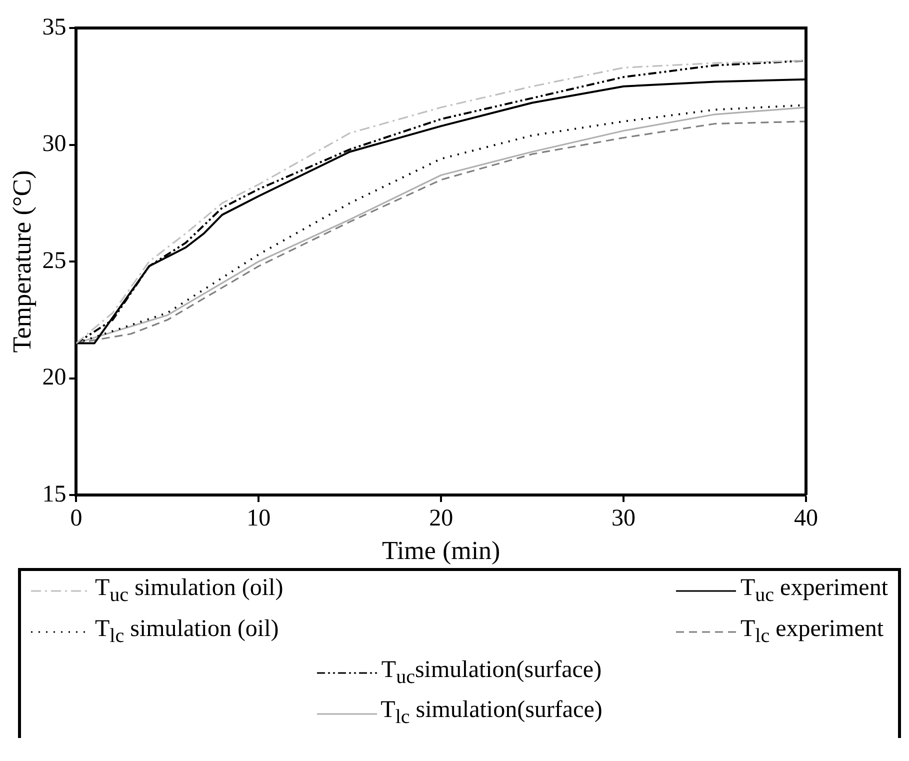  Describe the element at coordinates (806, 519) in the screenshot. I see `x-tick-label: 40` at that location.